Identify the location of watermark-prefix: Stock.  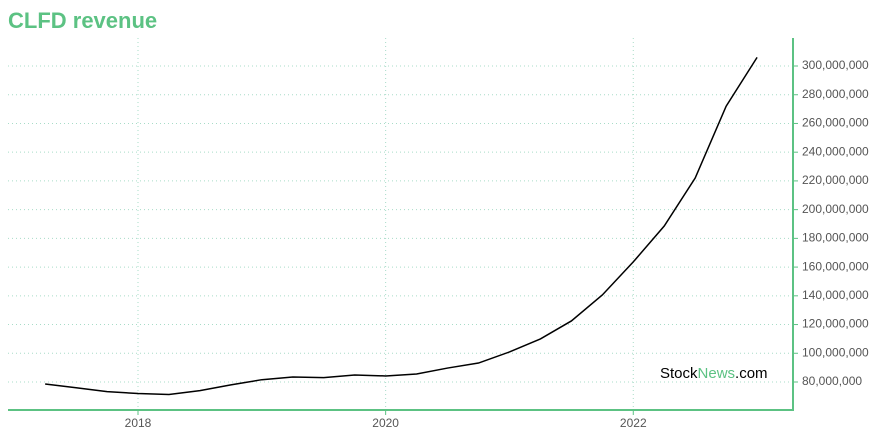
(679, 373).